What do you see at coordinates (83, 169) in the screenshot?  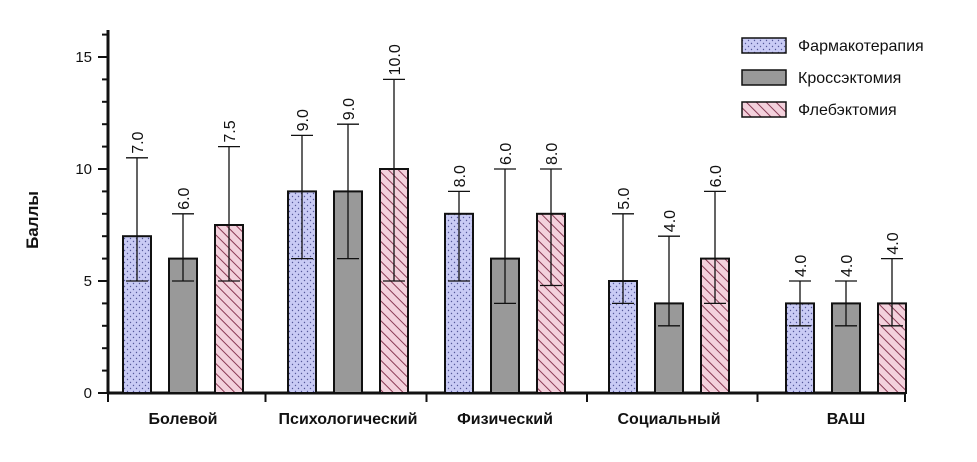 I see `y-tick-label: 10` at bounding box center [83, 169].